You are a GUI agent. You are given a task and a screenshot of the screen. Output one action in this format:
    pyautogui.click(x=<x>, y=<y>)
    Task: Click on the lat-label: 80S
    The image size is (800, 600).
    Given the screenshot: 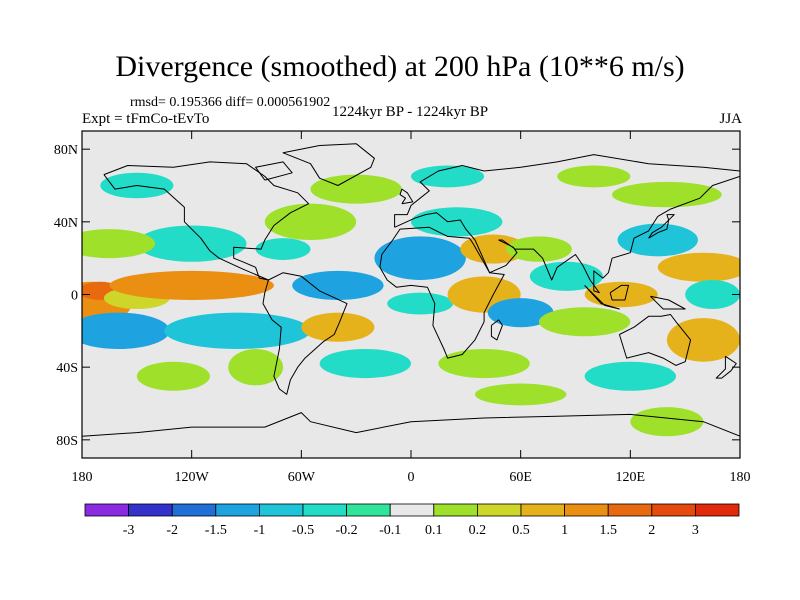 What is the action you would take?
    pyautogui.click(x=67, y=441)
    